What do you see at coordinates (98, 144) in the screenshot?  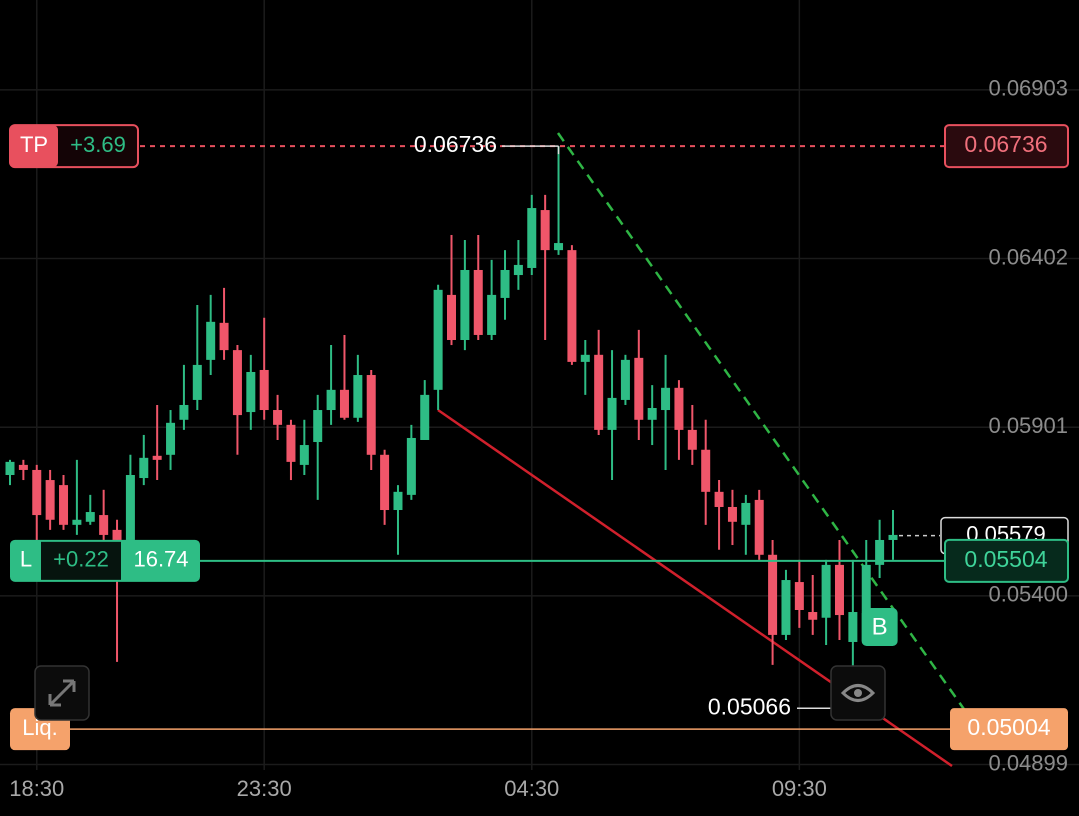 I see `take-profit-pnl: +3.69` at bounding box center [98, 144].